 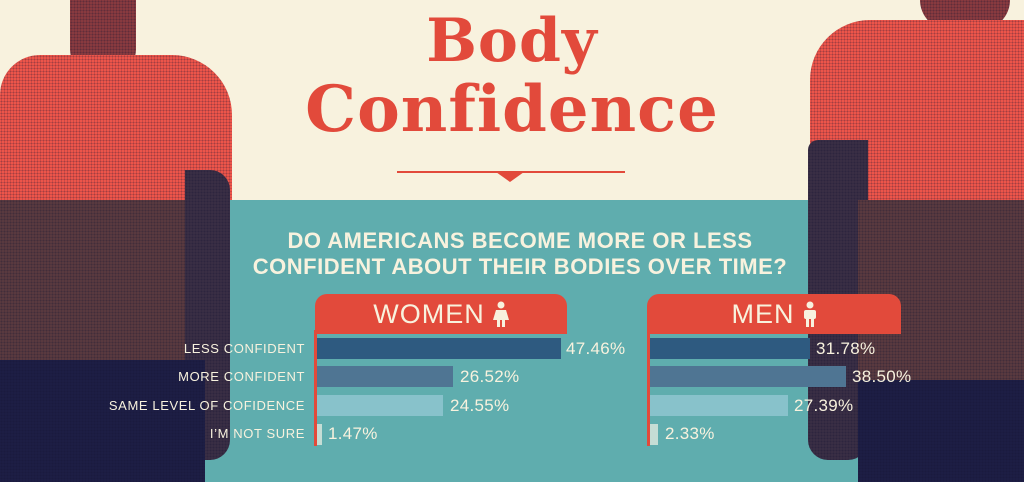 I want to click on female-icon, so click(x=500, y=314).